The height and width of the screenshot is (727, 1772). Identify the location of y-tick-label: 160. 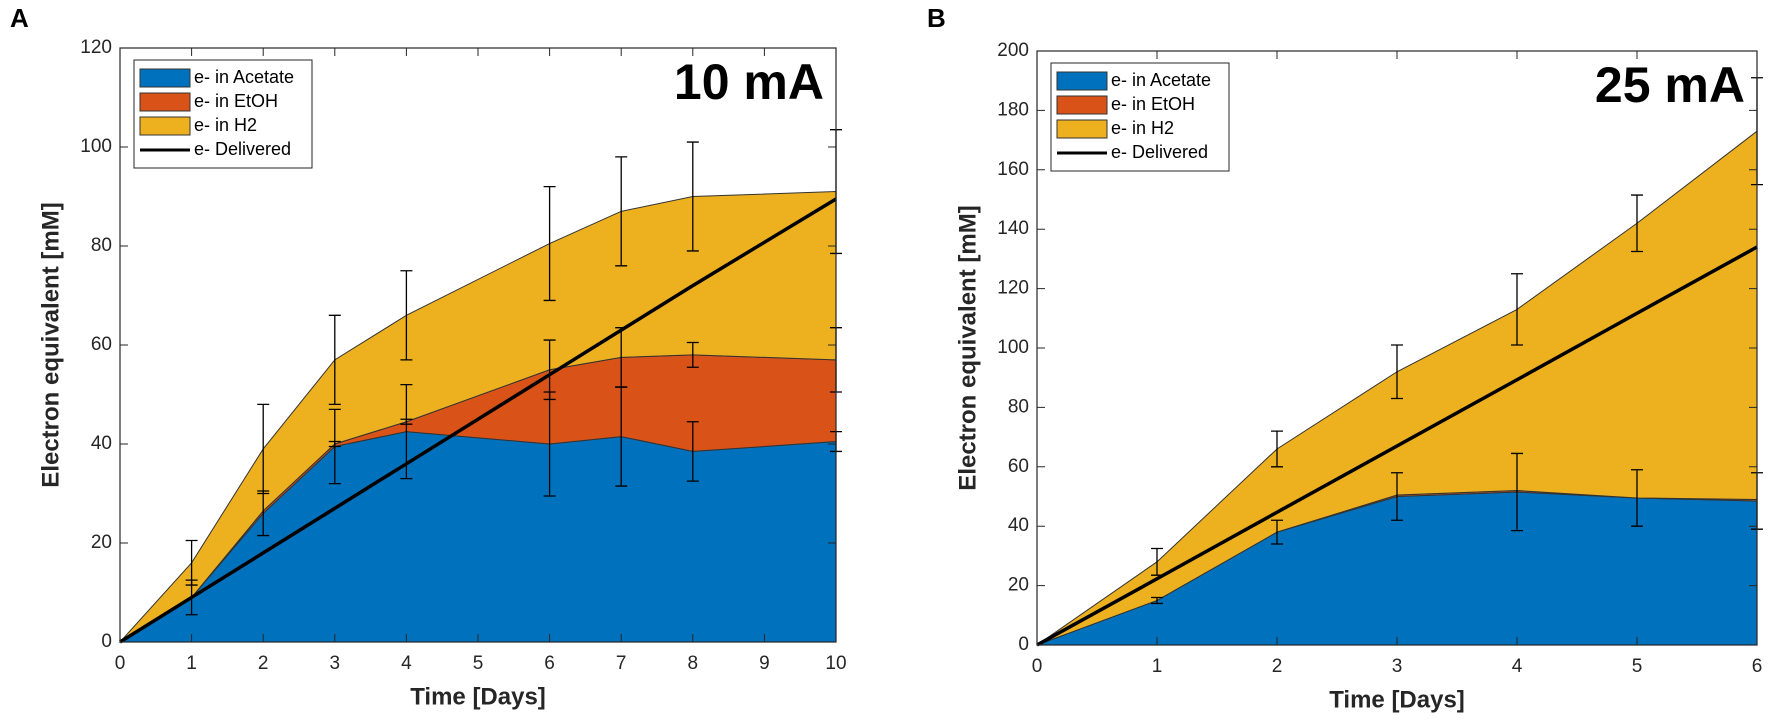
(1013, 169).